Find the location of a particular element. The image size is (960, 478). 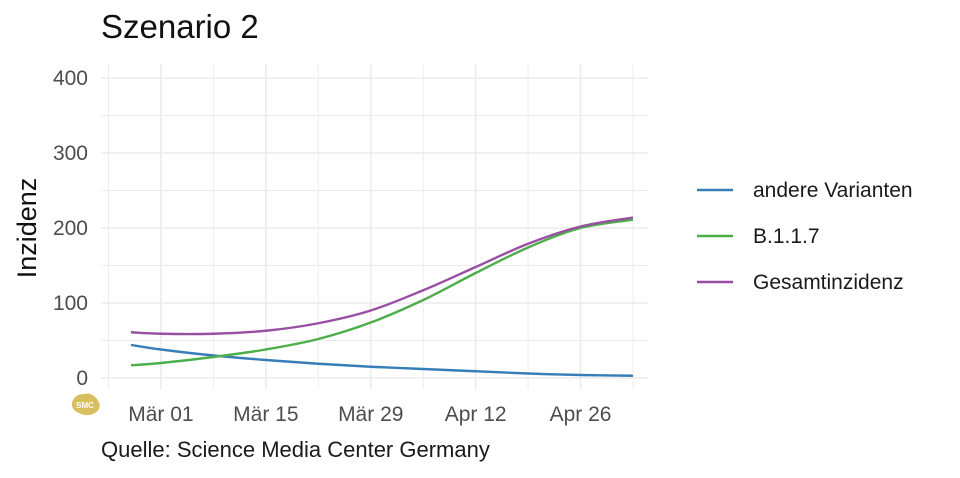

svg-text: SMC is located at coordinates (85, 405).